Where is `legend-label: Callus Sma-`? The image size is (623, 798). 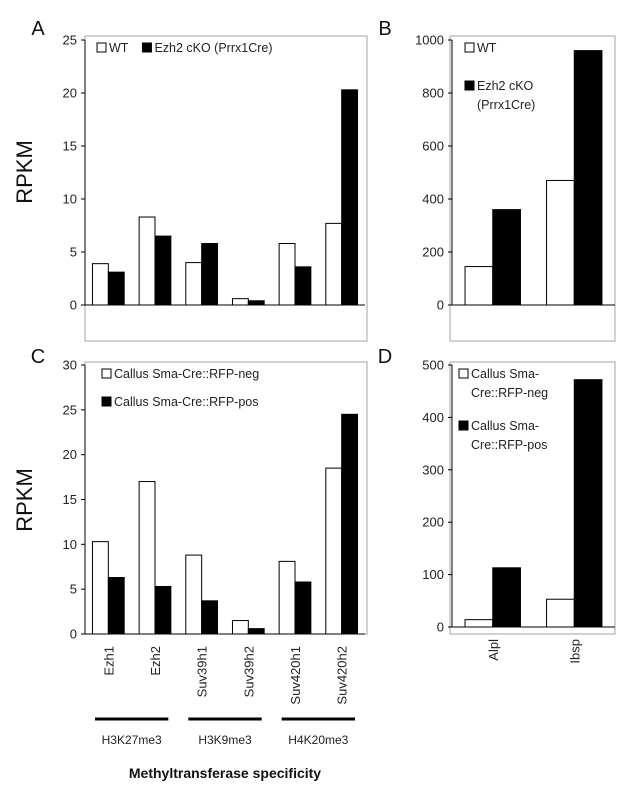
legend-label: Callus Sma- is located at coordinates (505, 426).